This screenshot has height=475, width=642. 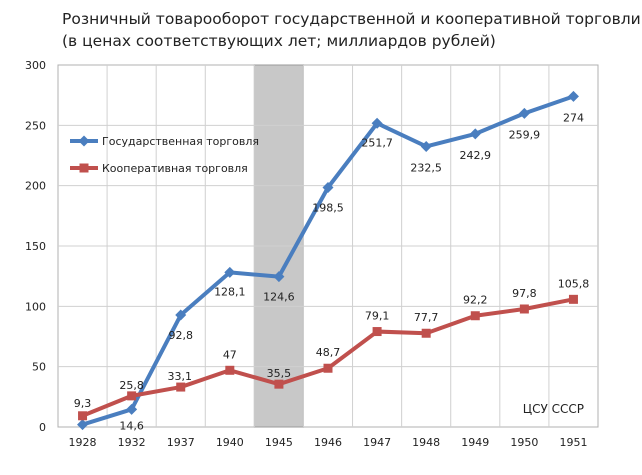 I want to click on data-label: 77,7, so click(x=426, y=317).